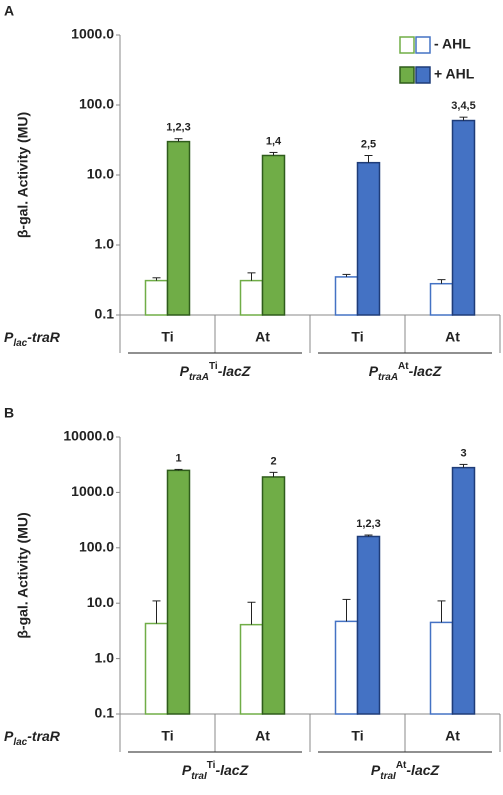 This screenshot has width=503, height=795. I want to click on group-label: PtraIAt-lacZ, so click(405, 771).